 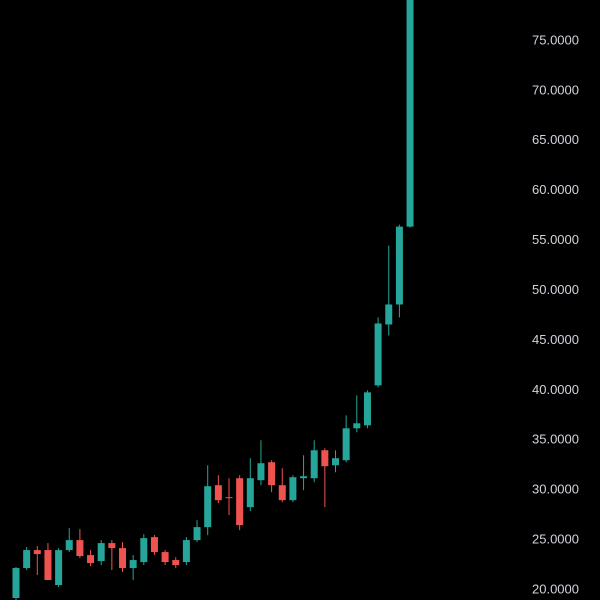 I want to click on y-tick-label: 35.0000, so click(x=555, y=439).